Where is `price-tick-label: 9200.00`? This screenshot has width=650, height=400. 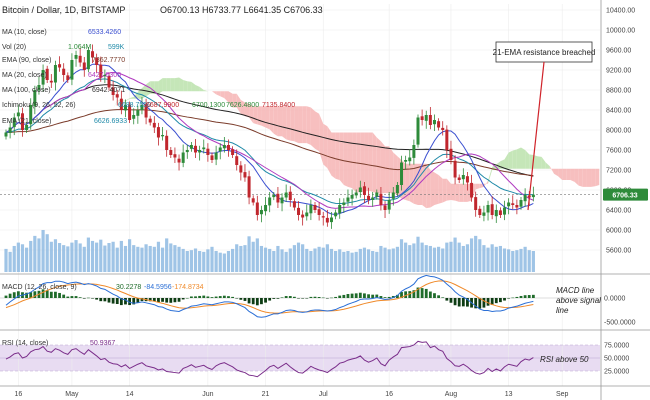
price-tick-label: 9200.00 is located at coordinates (618, 71).